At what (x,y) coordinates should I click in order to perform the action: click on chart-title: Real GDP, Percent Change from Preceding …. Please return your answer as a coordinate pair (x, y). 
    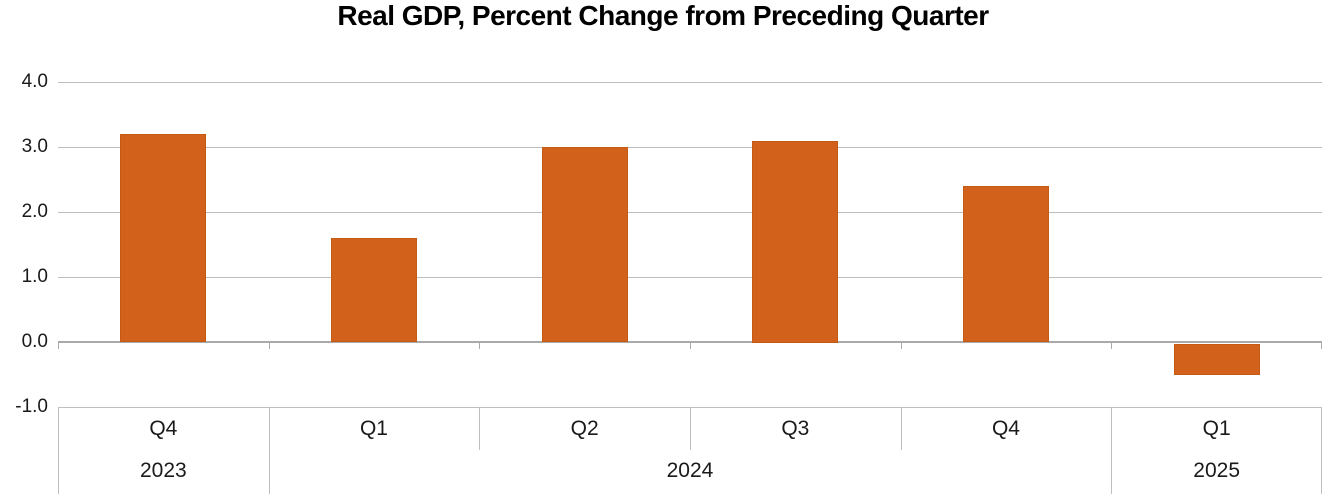
    Looking at the image, I should click on (663, 15).